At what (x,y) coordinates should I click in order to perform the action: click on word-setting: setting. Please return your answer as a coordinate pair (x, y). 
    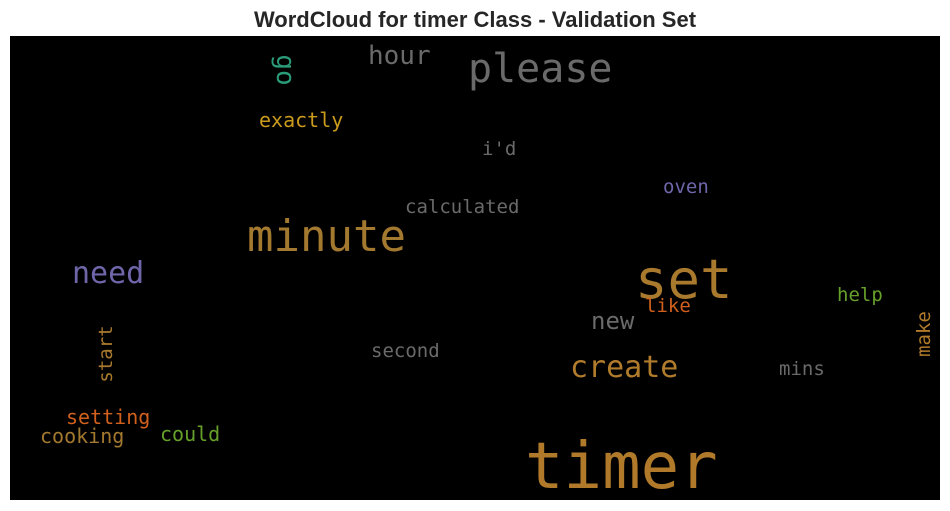
    Looking at the image, I should click on (108, 417).